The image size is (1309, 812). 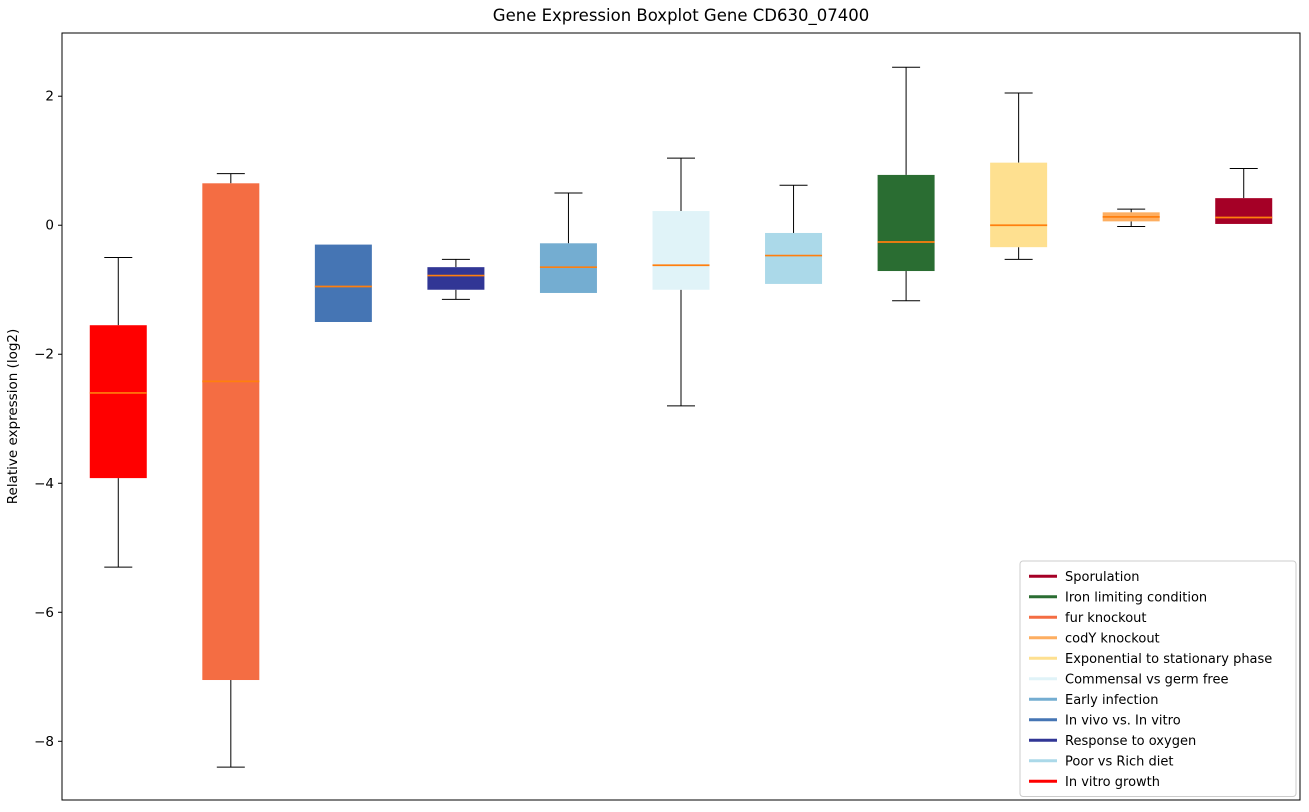 What do you see at coordinates (1146, 679) in the screenshot?
I see `legend-label: Commensal vs germ free` at bounding box center [1146, 679].